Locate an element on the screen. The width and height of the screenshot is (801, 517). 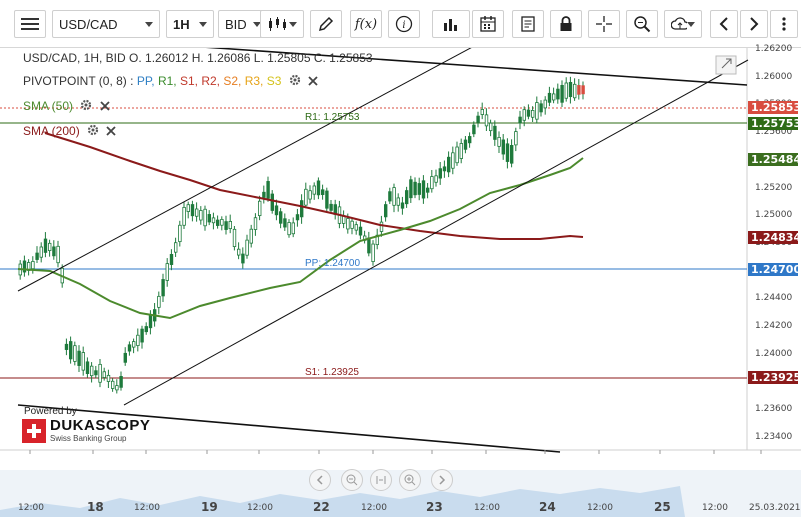
report-button is located at coordinates (528, 24).